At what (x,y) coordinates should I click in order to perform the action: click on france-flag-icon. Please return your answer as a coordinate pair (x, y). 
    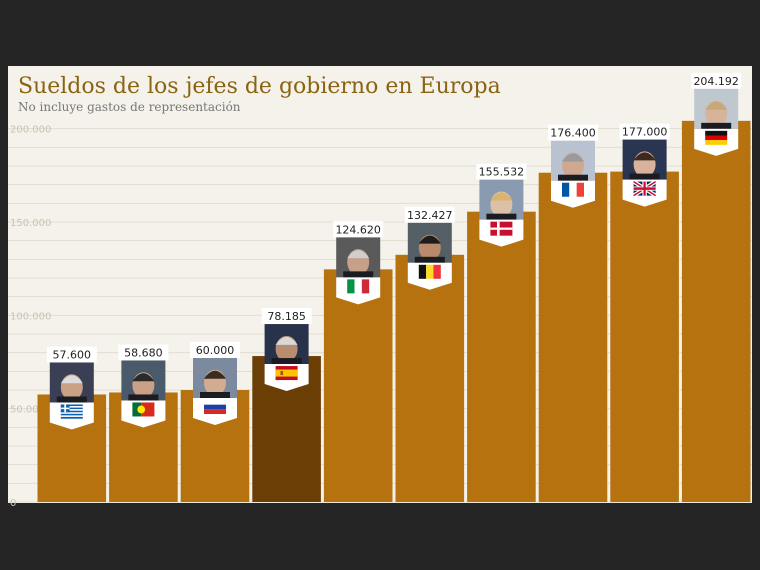
    Looking at the image, I should click on (573, 189).